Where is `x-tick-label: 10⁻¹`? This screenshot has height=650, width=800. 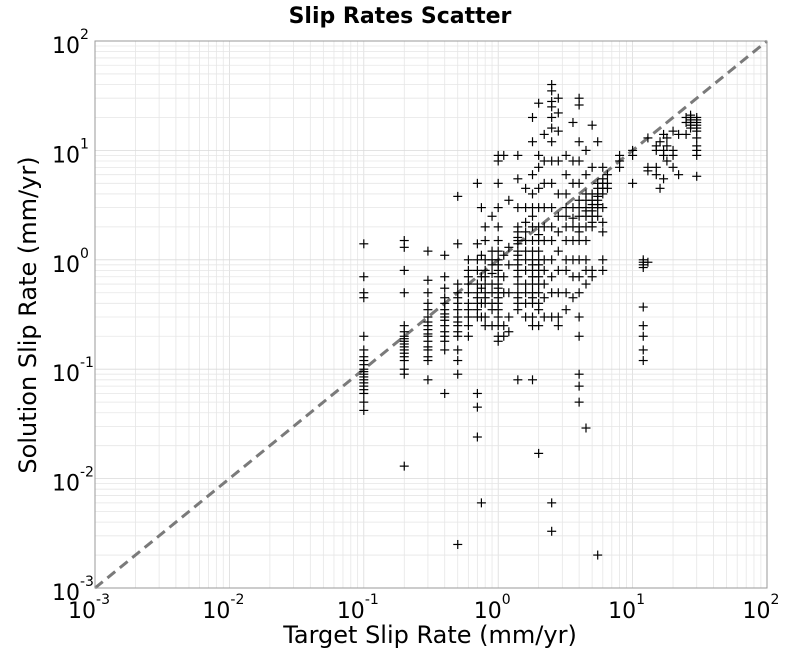 x-tick-label: 10⁻¹ is located at coordinates (358, 608).